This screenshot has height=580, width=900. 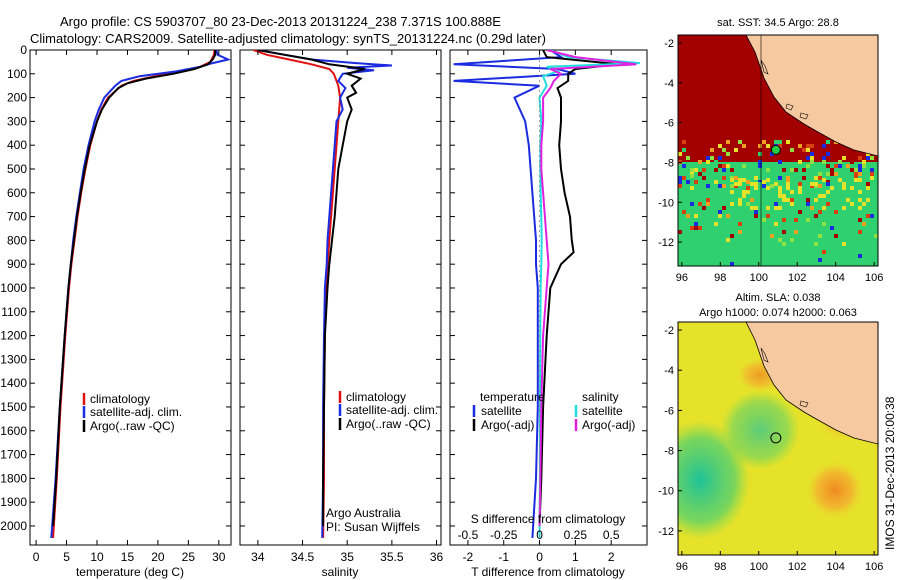 What do you see at coordinates (189, 557) in the screenshot?
I see `x-tick-label: 25` at bounding box center [189, 557].